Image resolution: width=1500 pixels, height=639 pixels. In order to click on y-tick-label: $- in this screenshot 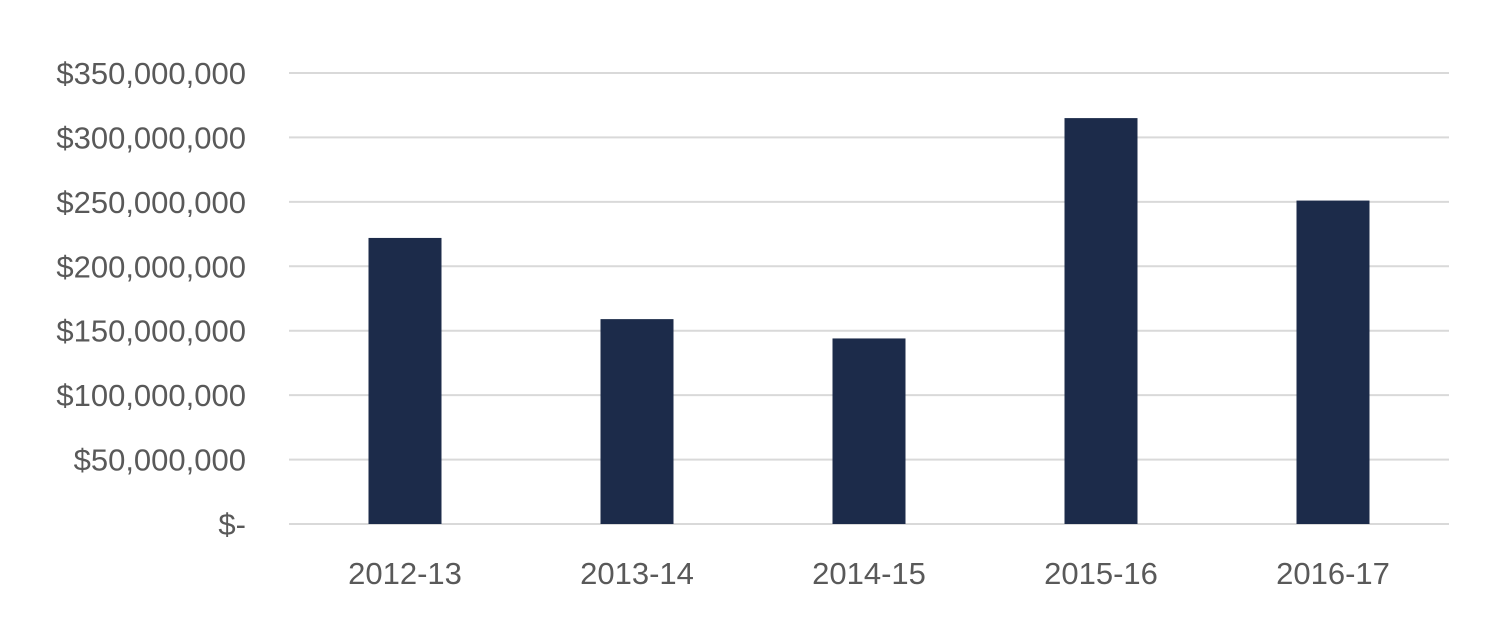, I will do `click(232, 524)`.